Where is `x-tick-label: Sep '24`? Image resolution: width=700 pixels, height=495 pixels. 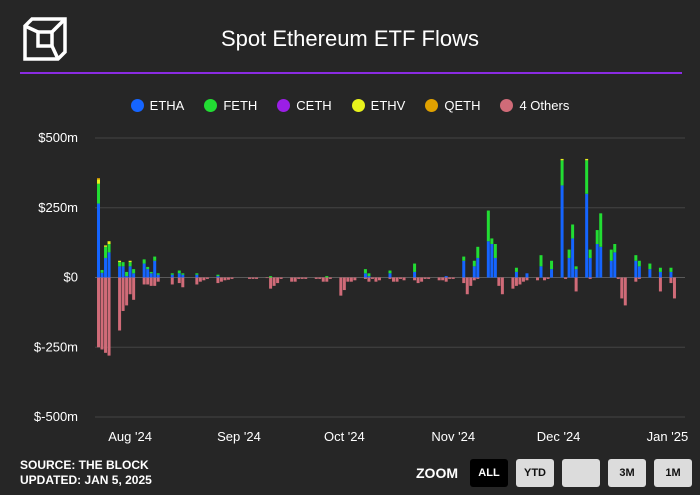
x-tick-label: Sep '24 is located at coordinates (239, 436).